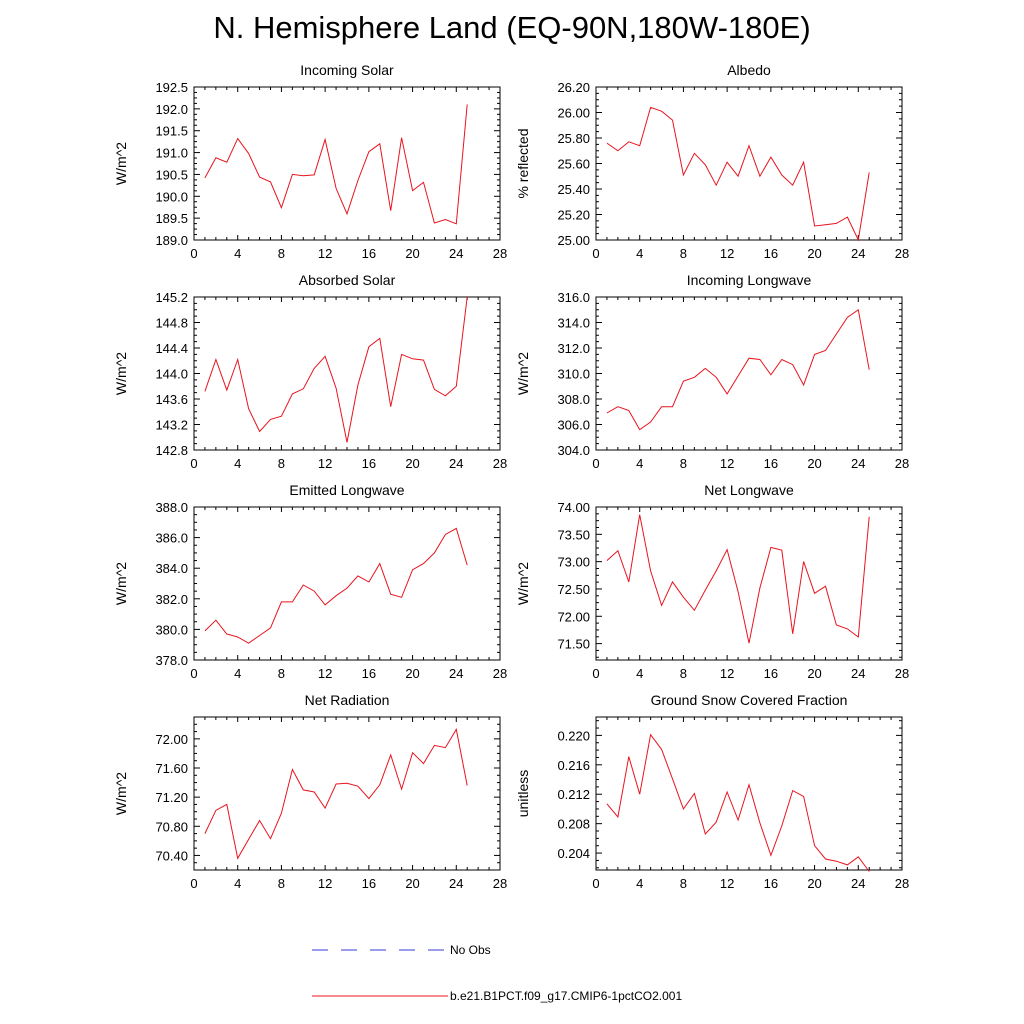 The image size is (1024, 1024). What do you see at coordinates (171, 797) in the screenshot?
I see `y-tick-label: 71.20` at bounding box center [171, 797].